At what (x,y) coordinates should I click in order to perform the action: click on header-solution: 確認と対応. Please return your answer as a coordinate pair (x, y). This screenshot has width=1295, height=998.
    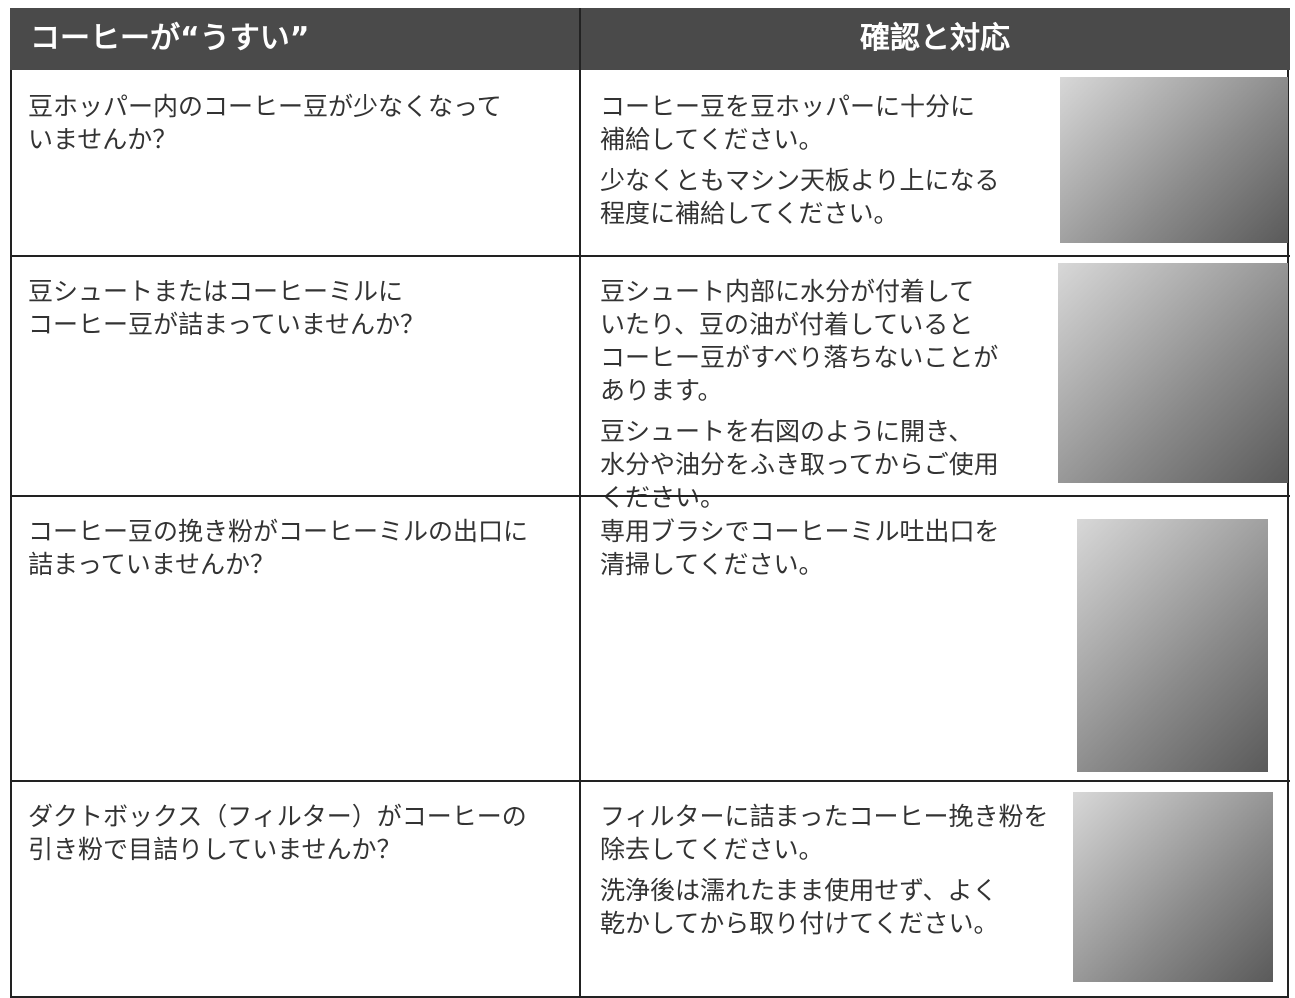
    Looking at the image, I should click on (935, 38).